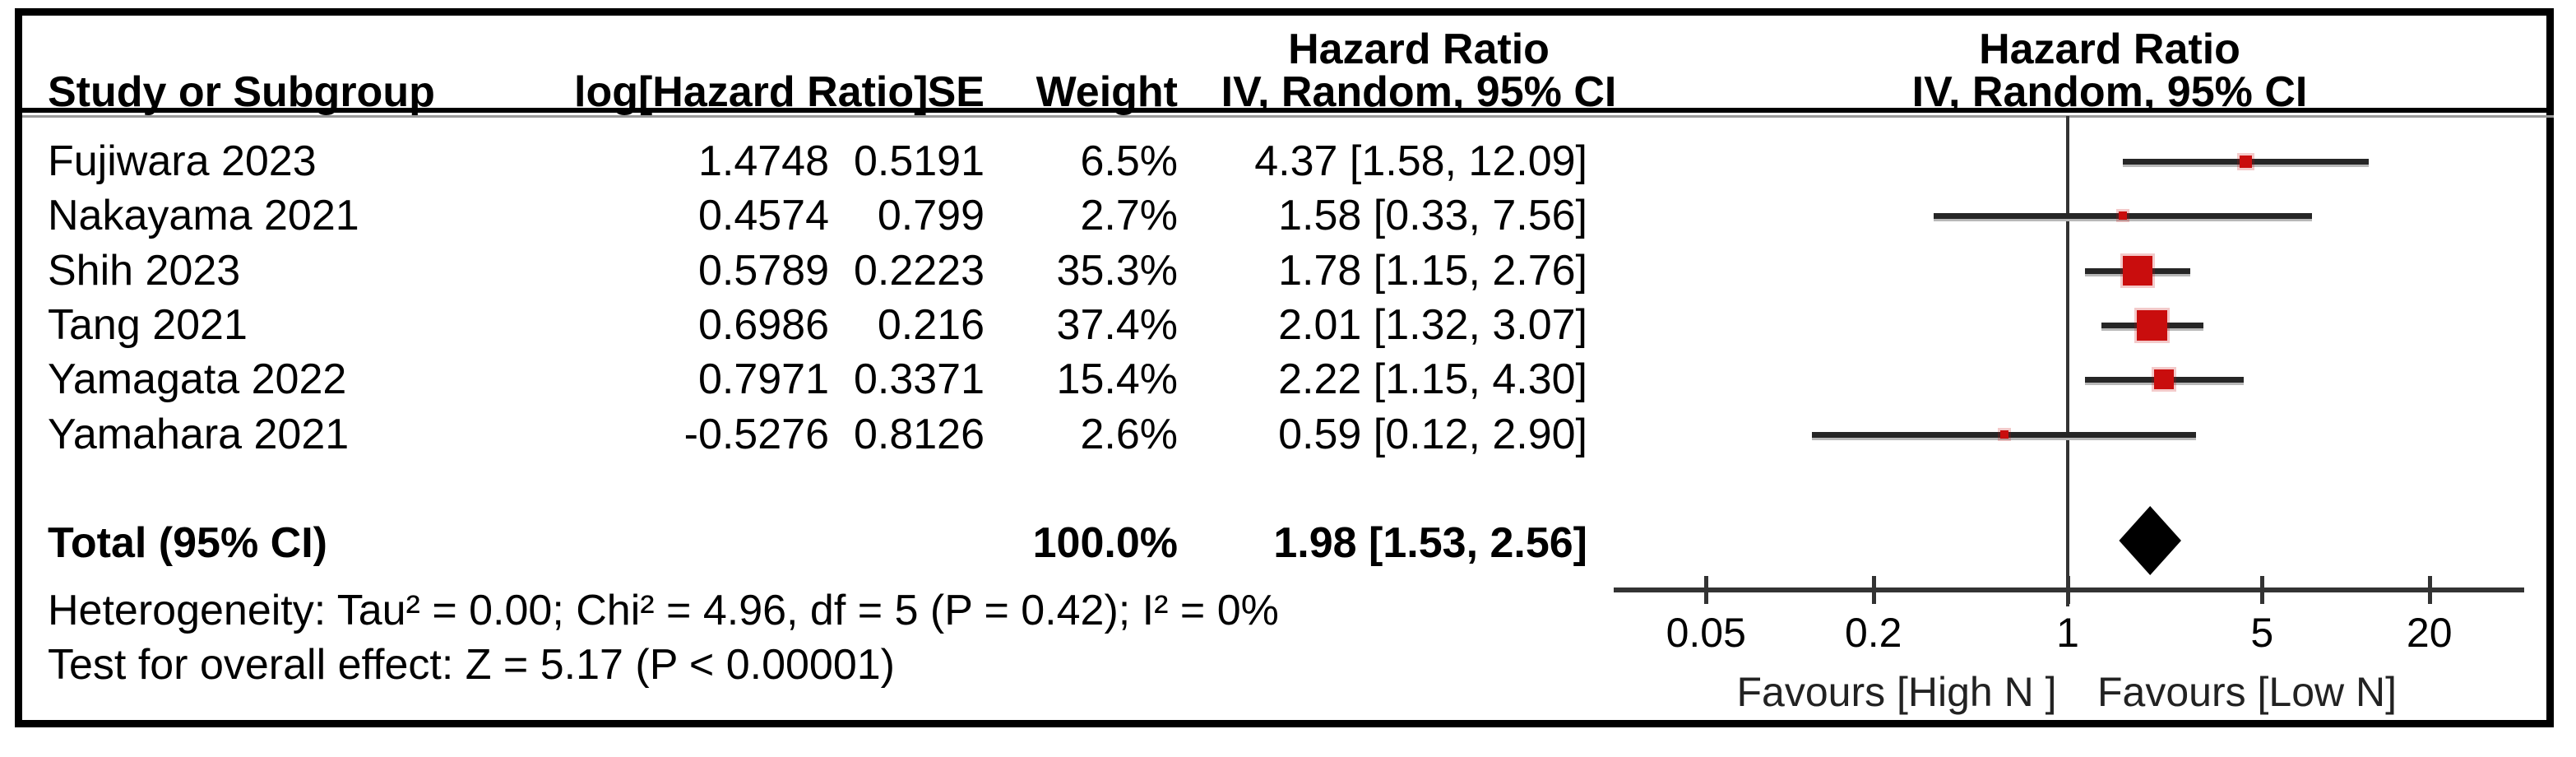  What do you see at coordinates (919, 434) in the screenshot?
I see `se-value: 0.8126` at bounding box center [919, 434].